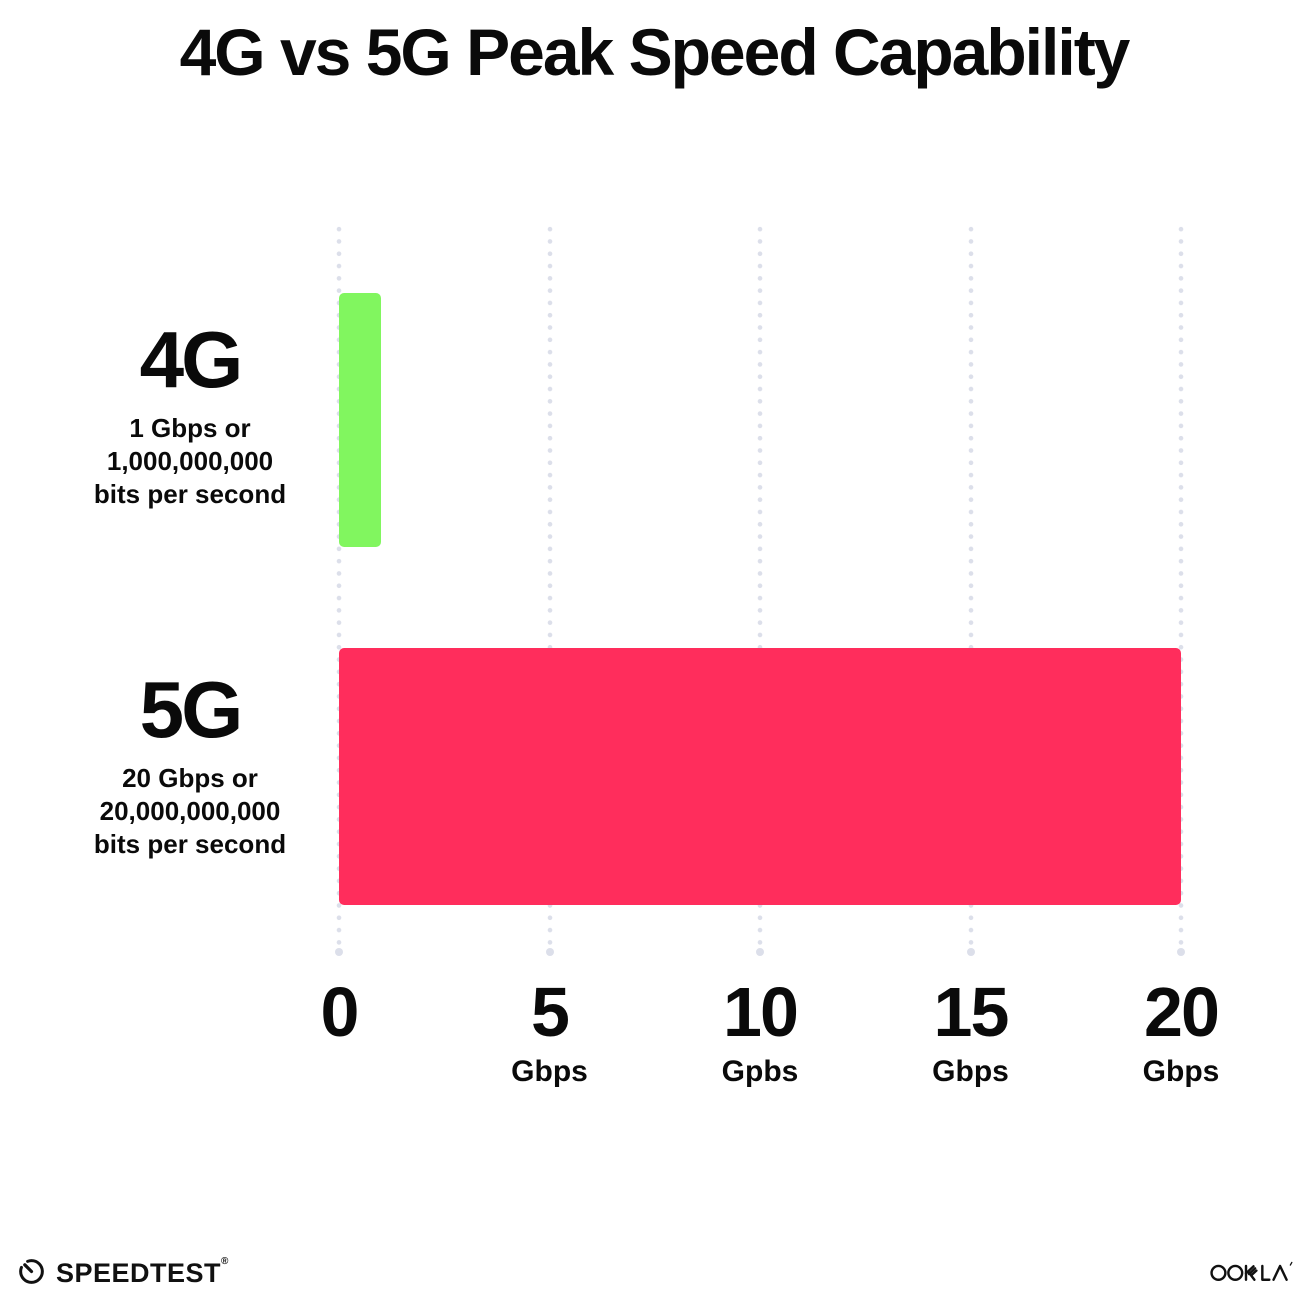 The image size is (1308, 1315). What do you see at coordinates (142, 1271) in the screenshot?
I see `speedtest-wordmark: SPEEDTEST®` at bounding box center [142, 1271].